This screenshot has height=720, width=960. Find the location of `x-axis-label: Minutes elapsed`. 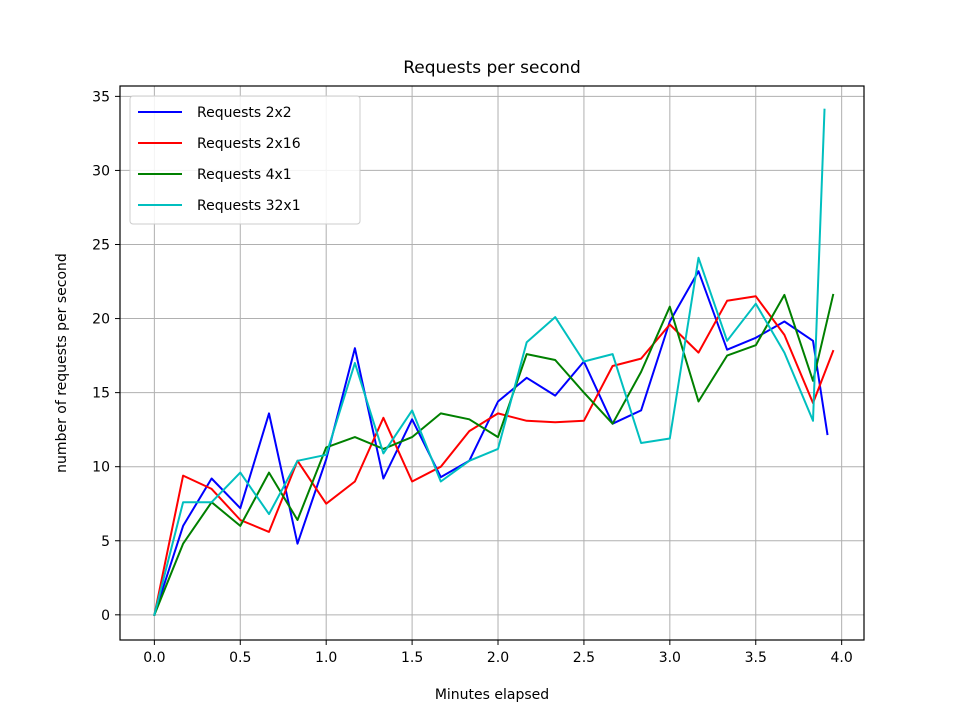

x-axis-label: Minutes elapsed is located at coordinates (492, 695).